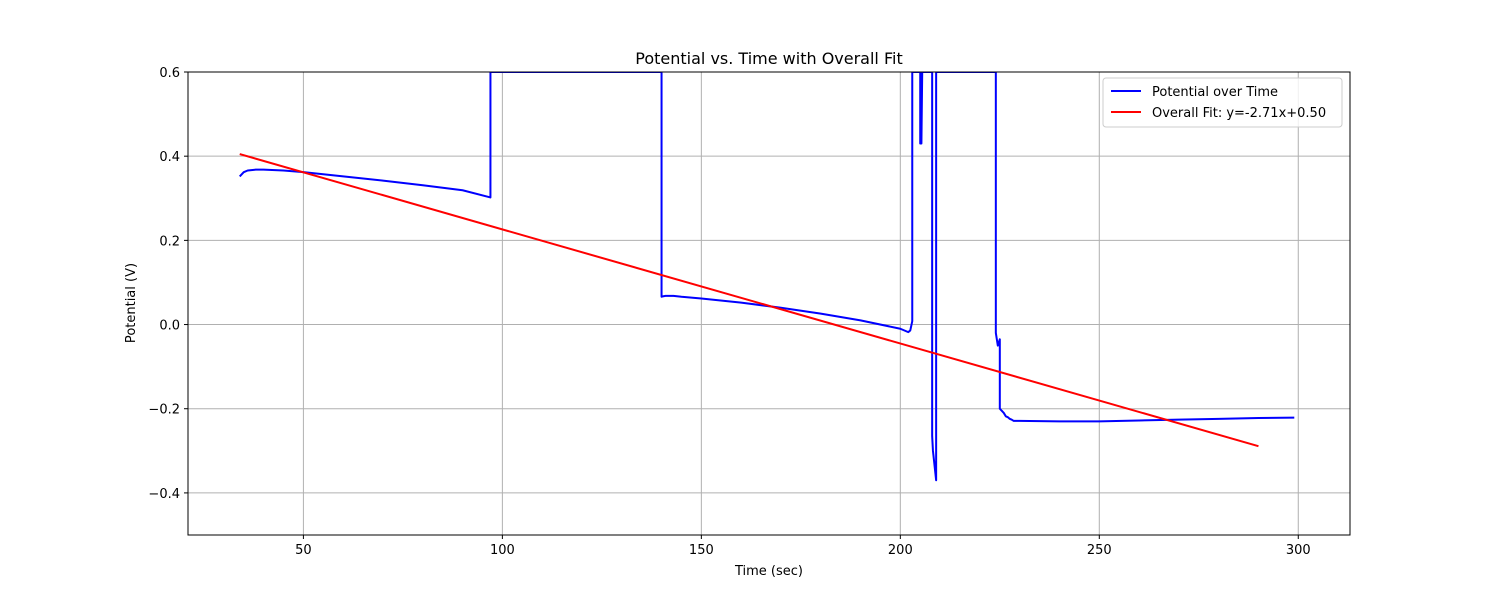  What do you see at coordinates (1215, 92) in the screenshot?
I see `legend-label-potential: Potential over Time` at bounding box center [1215, 92].